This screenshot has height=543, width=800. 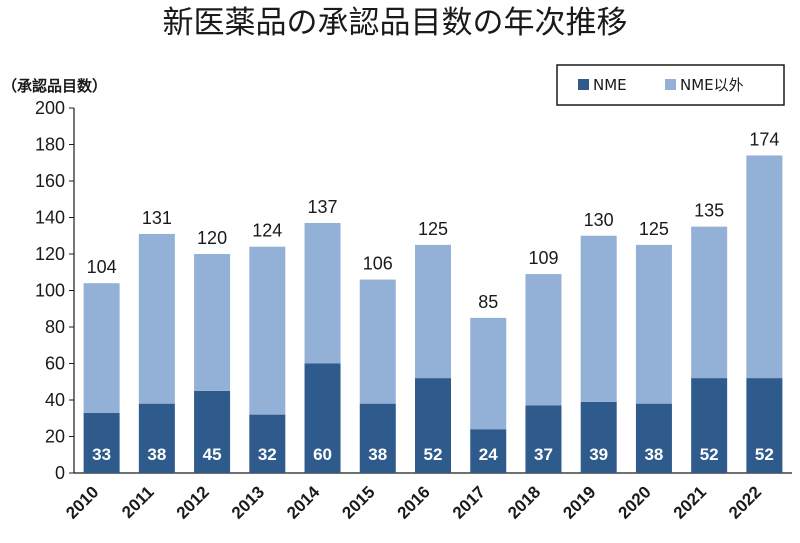 I want to click on legend: NME NME以外, so click(x=670, y=85).